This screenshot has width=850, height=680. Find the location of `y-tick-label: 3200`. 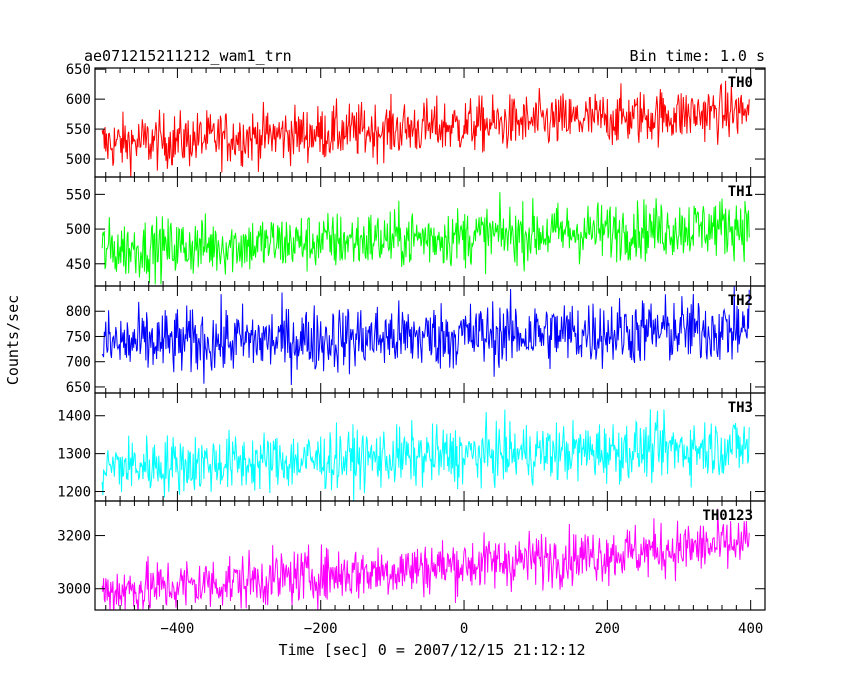

y-tick-label: 3200 is located at coordinates (74, 537).